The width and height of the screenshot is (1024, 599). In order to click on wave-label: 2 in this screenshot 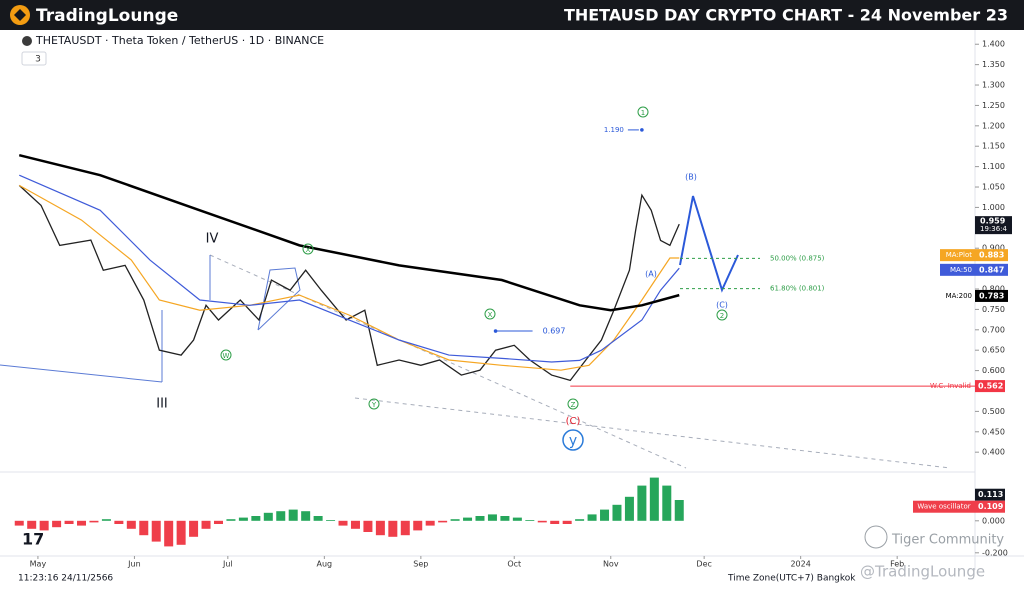, I will do `click(722, 316)`.